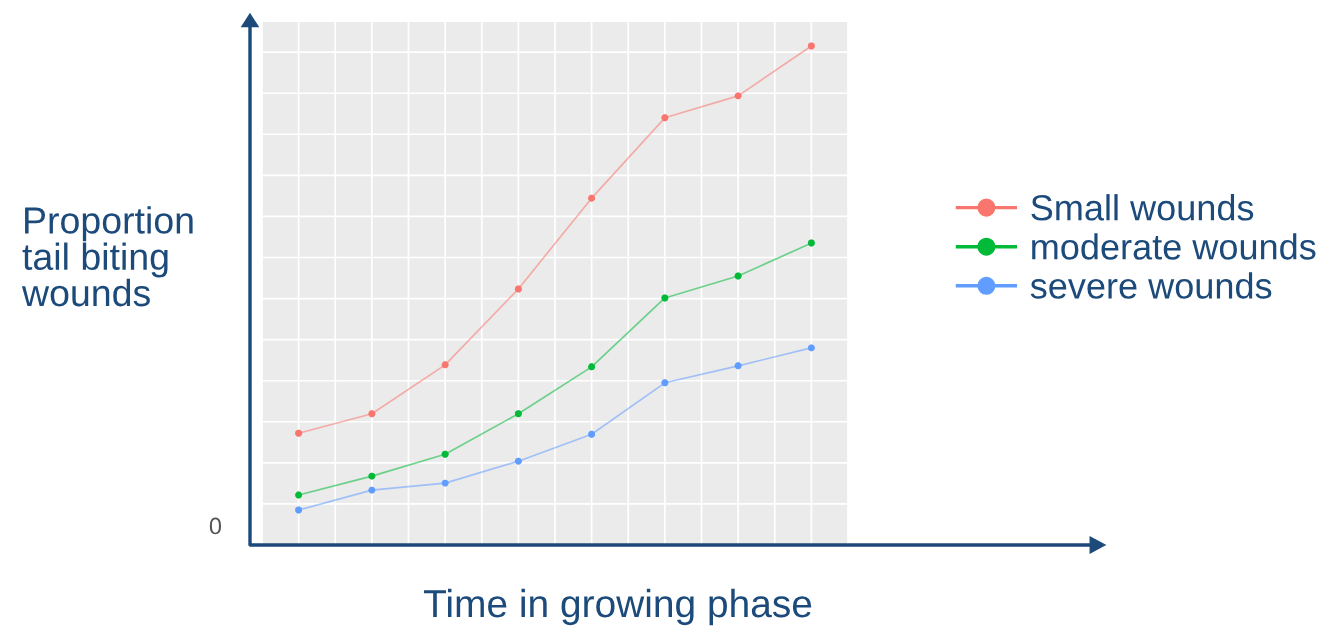  I want to click on legend-label: Small wounds, so click(1142, 207).